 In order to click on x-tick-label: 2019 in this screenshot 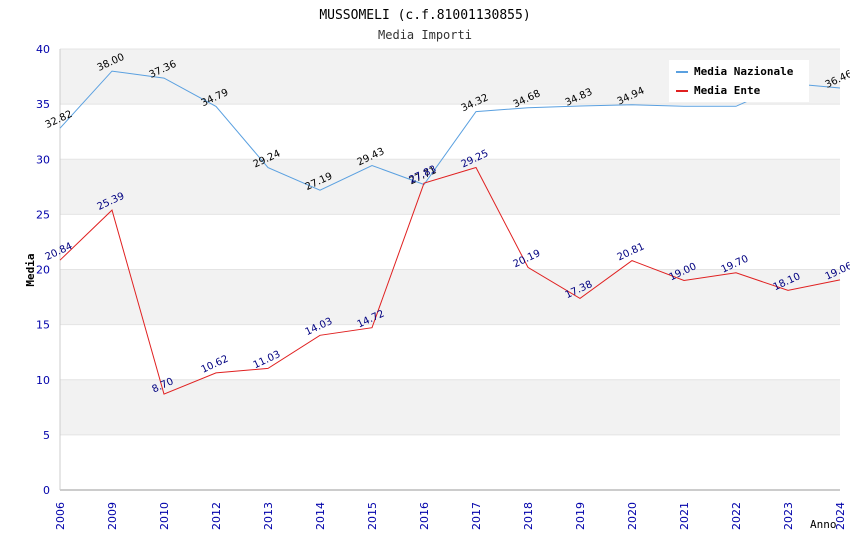, I will do `click(580, 516)`.